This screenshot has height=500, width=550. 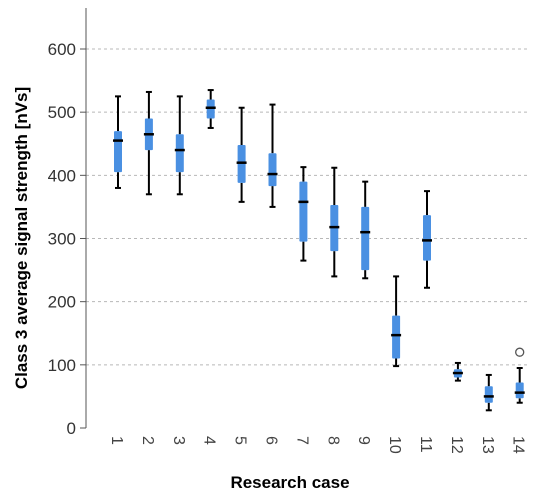 What do you see at coordinates (62, 112) in the screenshot?
I see `y-tick-label: 500` at bounding box center [62, 112].